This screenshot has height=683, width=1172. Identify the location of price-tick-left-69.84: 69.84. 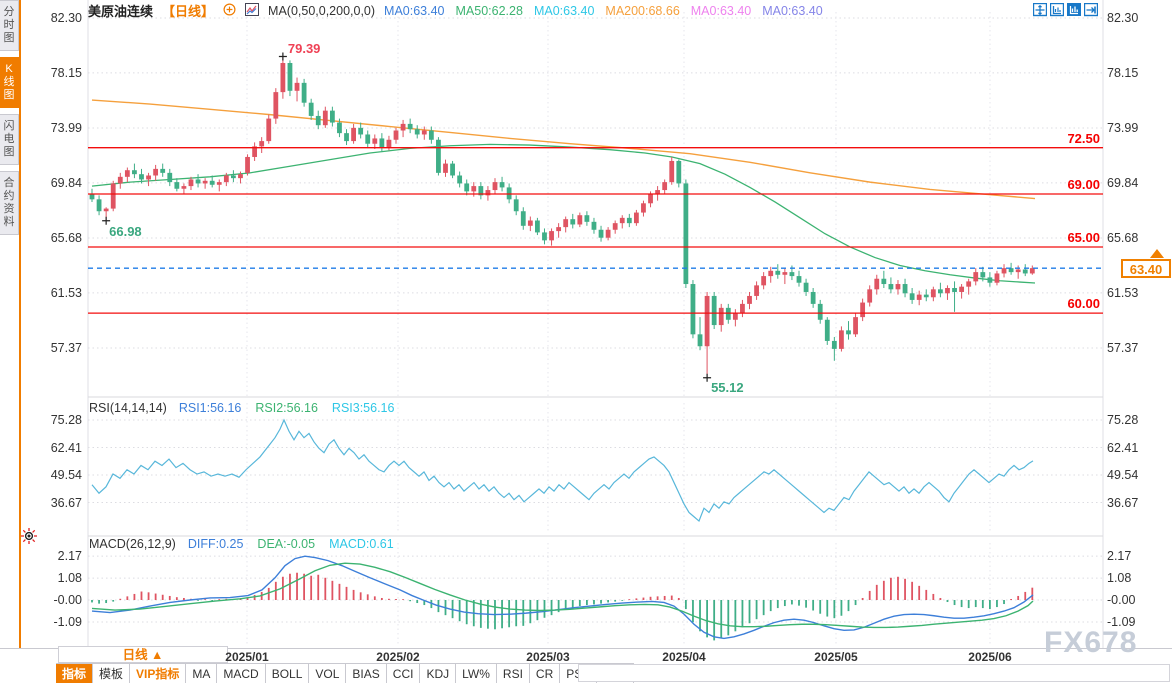
(66, 182).